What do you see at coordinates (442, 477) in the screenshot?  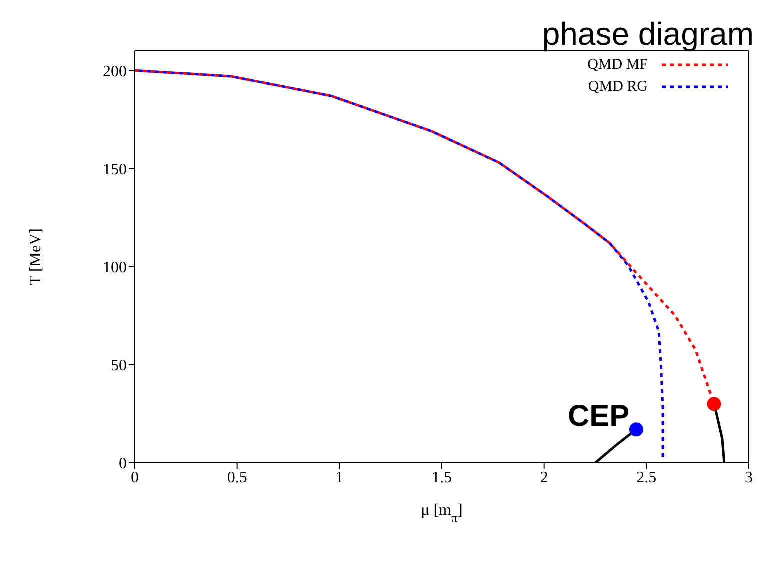 I see `x-tick-label: 1.5` at bounding box center [442, 477].